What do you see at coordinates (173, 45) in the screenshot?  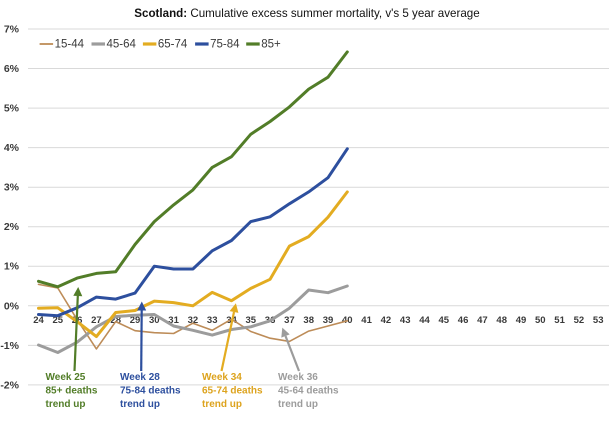 I see `svg-text: 65-74` at bounding box center [173, 45].